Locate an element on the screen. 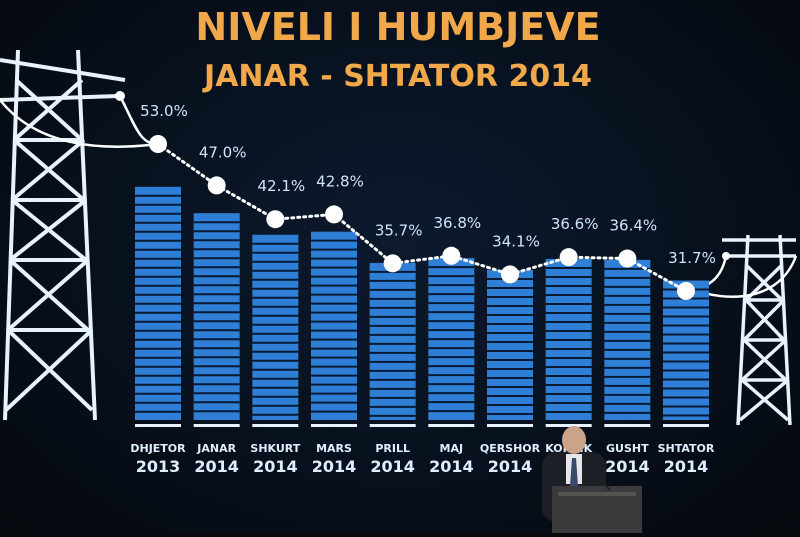  category-label: MARS is located at coordinates (334, 448).